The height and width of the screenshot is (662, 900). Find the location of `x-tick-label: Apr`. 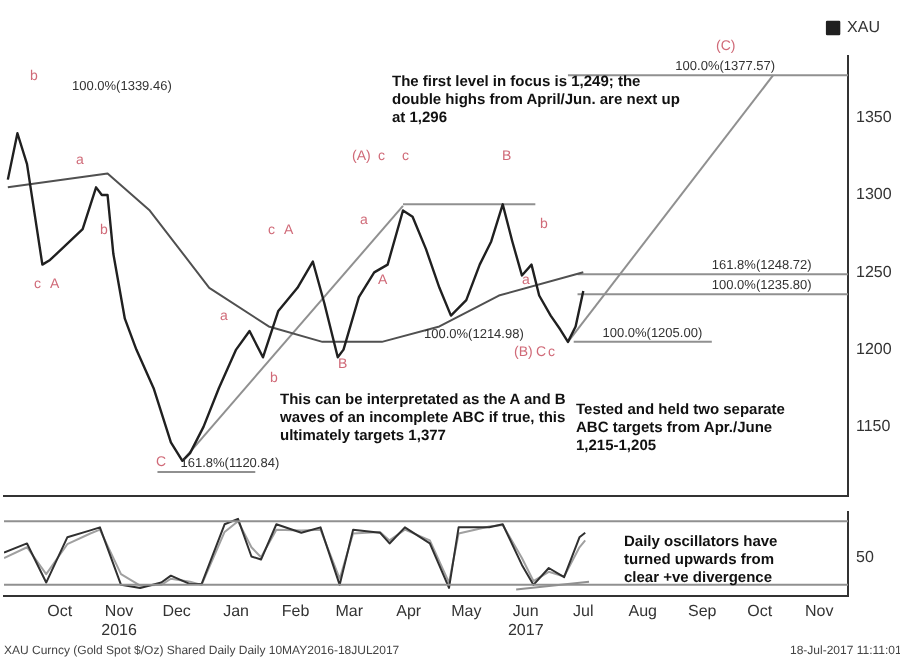

x-tick-label: Apr is located at coordinates (409, 610).